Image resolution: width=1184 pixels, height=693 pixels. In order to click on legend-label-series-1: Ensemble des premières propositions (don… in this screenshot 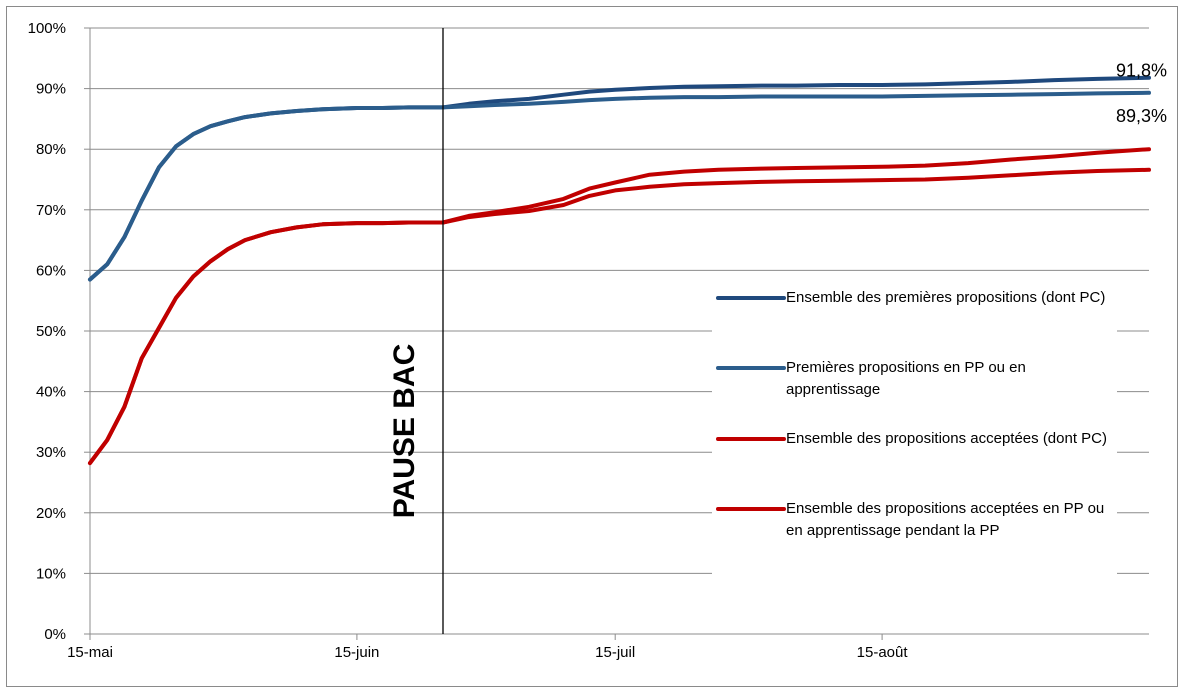, I will do `click(946, 297)`.